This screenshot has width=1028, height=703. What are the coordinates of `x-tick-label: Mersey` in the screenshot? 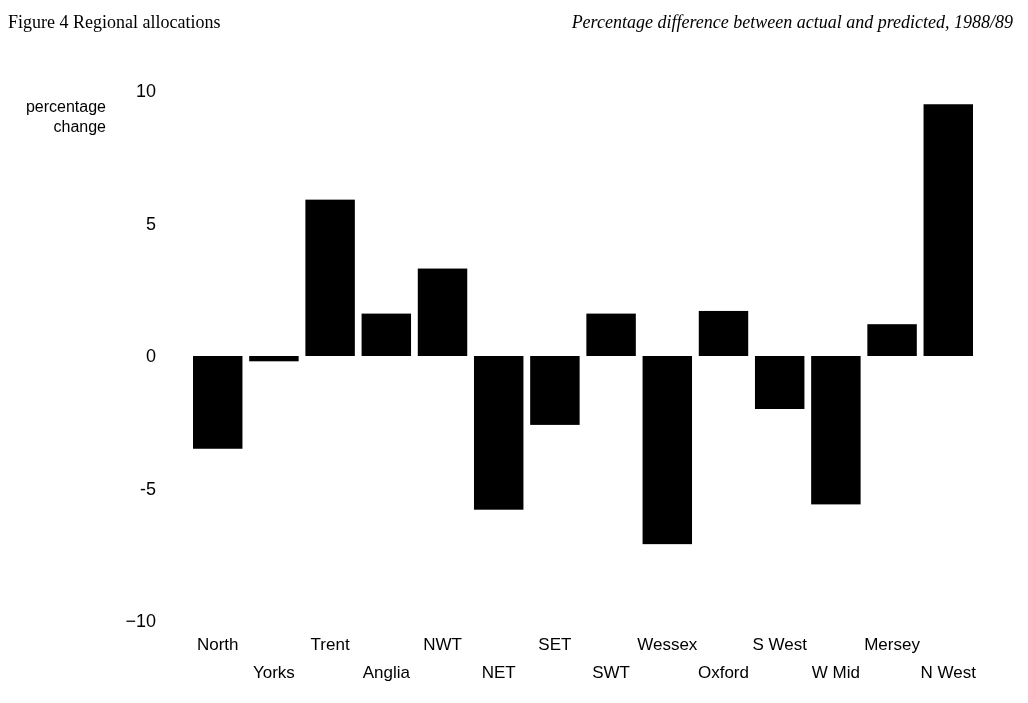 It's located at (892, 644).